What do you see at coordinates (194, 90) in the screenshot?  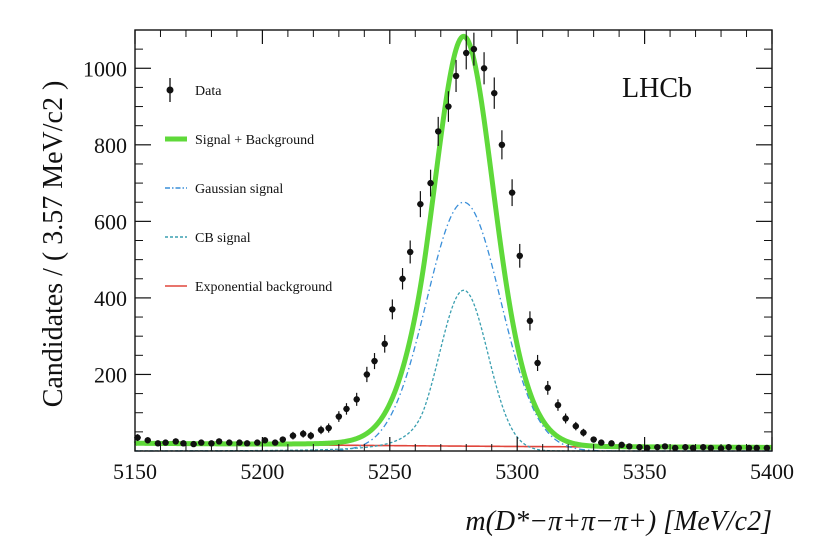 I see `legend-item-data: Data` at bounding box center [194, 90].